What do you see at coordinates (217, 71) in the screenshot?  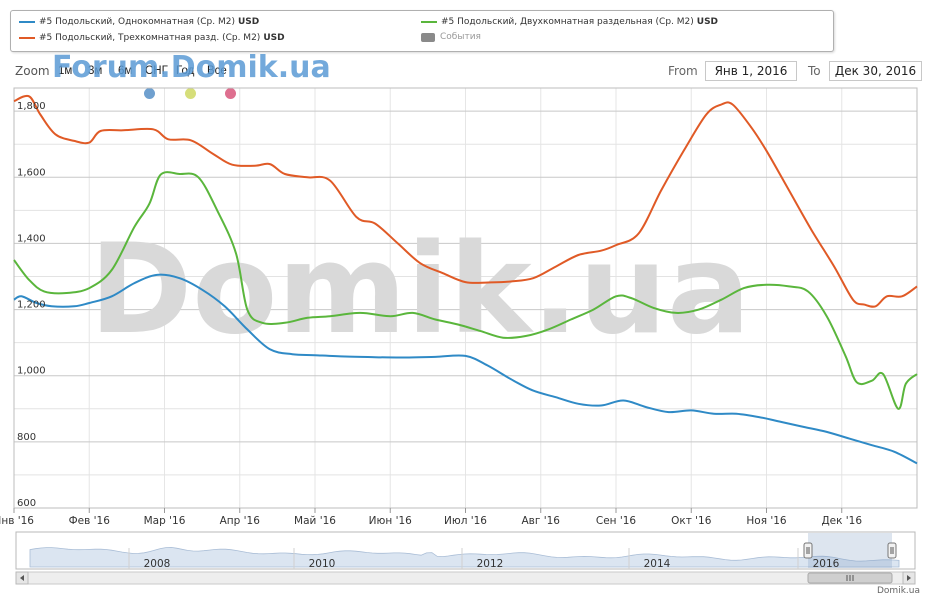 I see `zoom-all-button: Все` at bounding box center [217, 71].